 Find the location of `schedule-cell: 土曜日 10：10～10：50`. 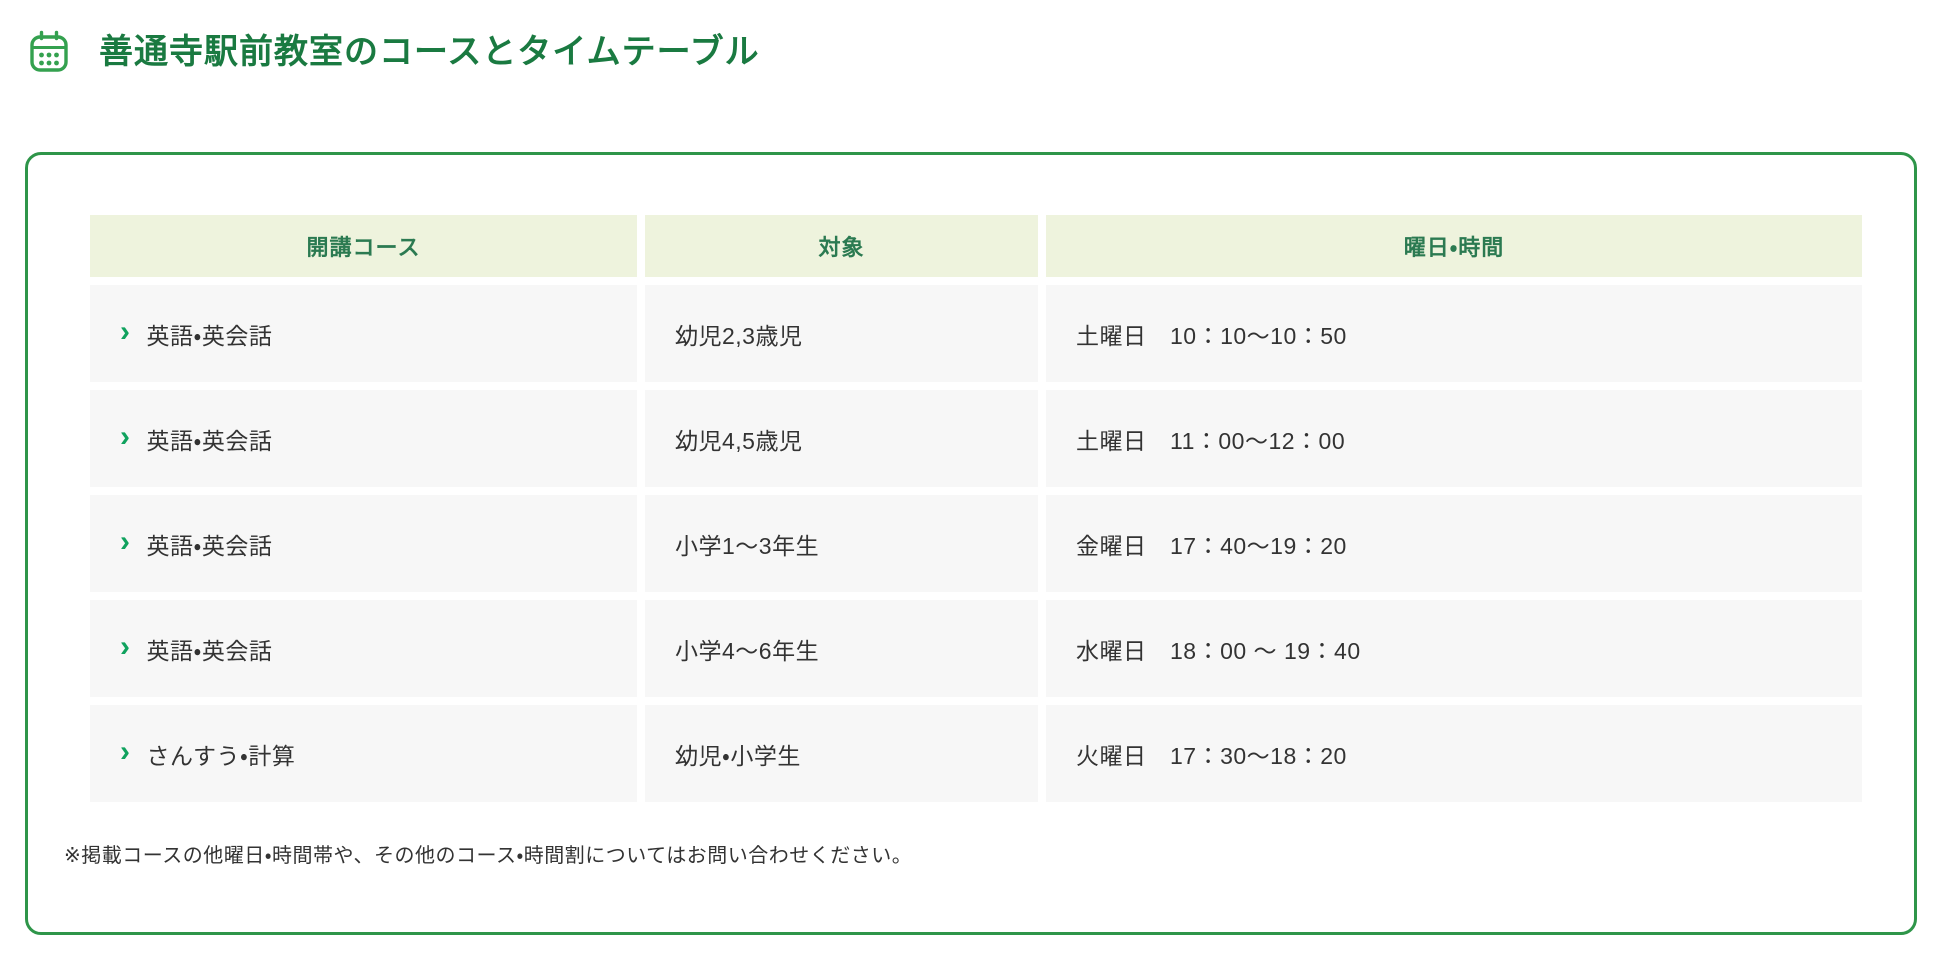

schedule-cell: 土曜日 10：10～10：50 is located at coordinates (1454, 333).